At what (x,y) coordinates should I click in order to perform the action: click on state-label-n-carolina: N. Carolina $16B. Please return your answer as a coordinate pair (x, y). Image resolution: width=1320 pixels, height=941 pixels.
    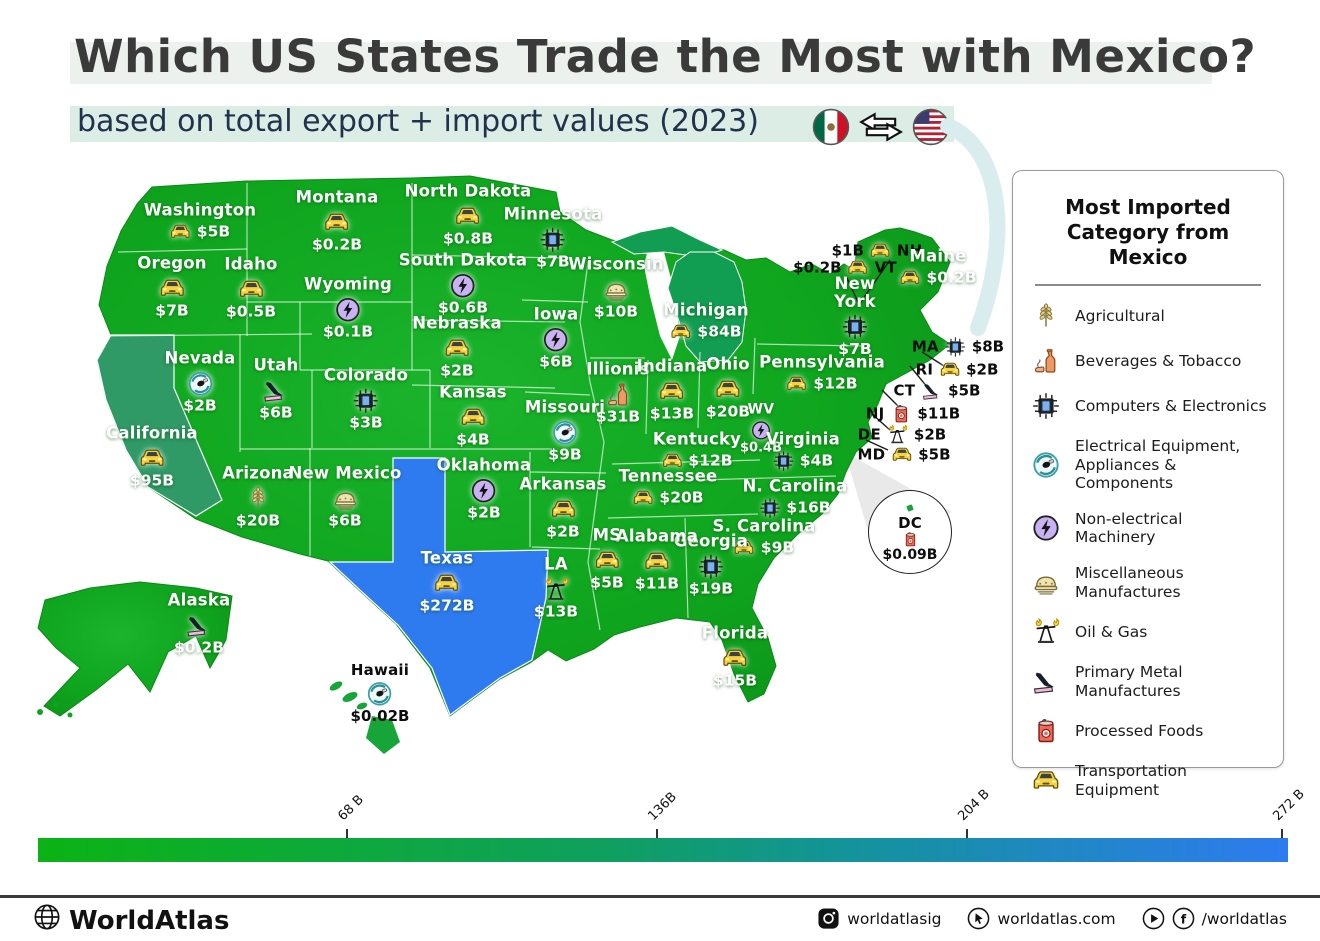
    Looking at the image, I should click on (795, 498).